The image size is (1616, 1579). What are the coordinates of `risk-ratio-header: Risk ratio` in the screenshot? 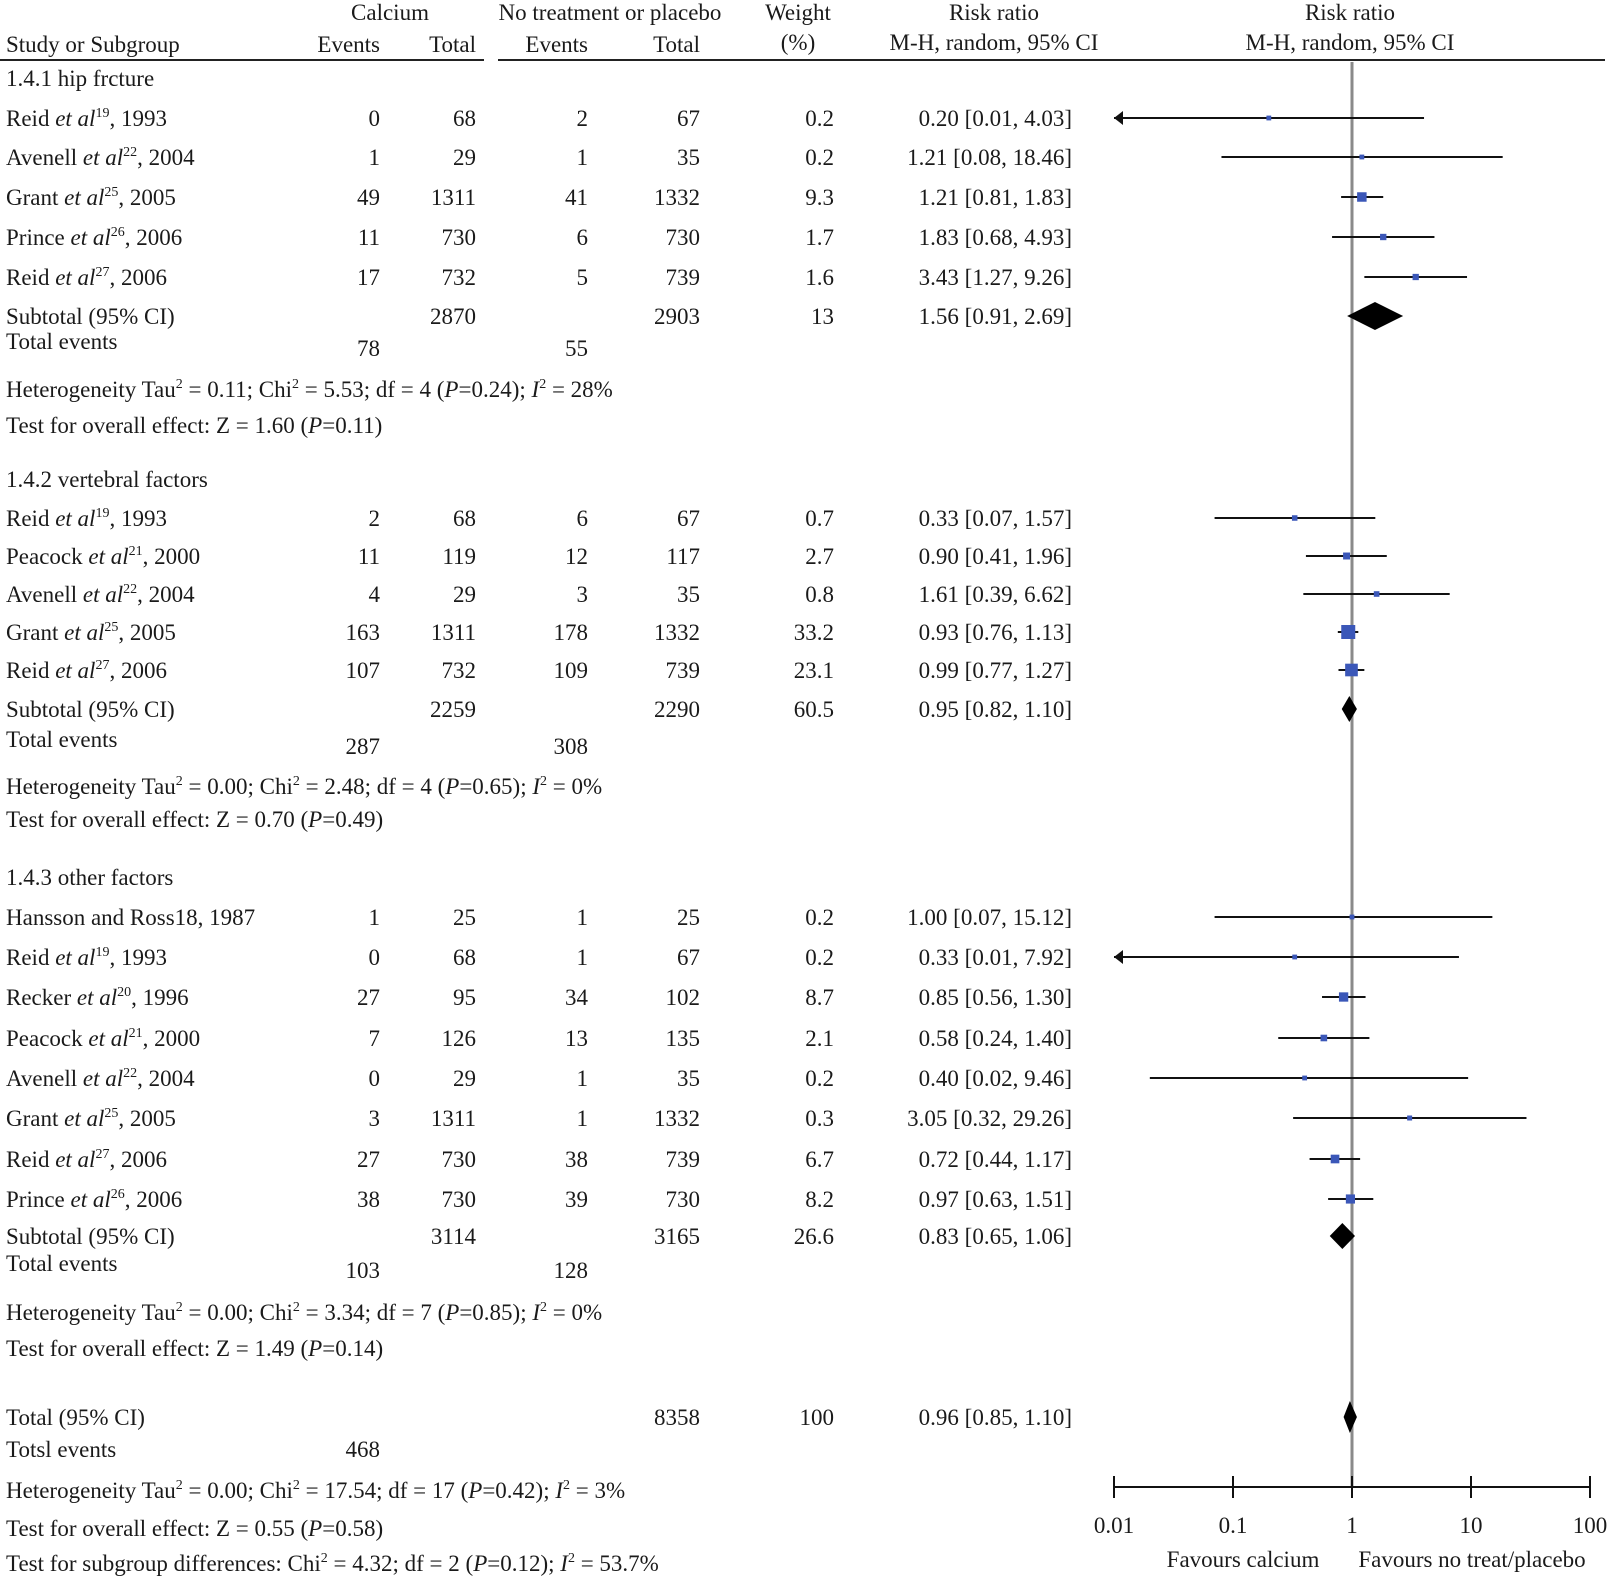 It's located at (994, 12).